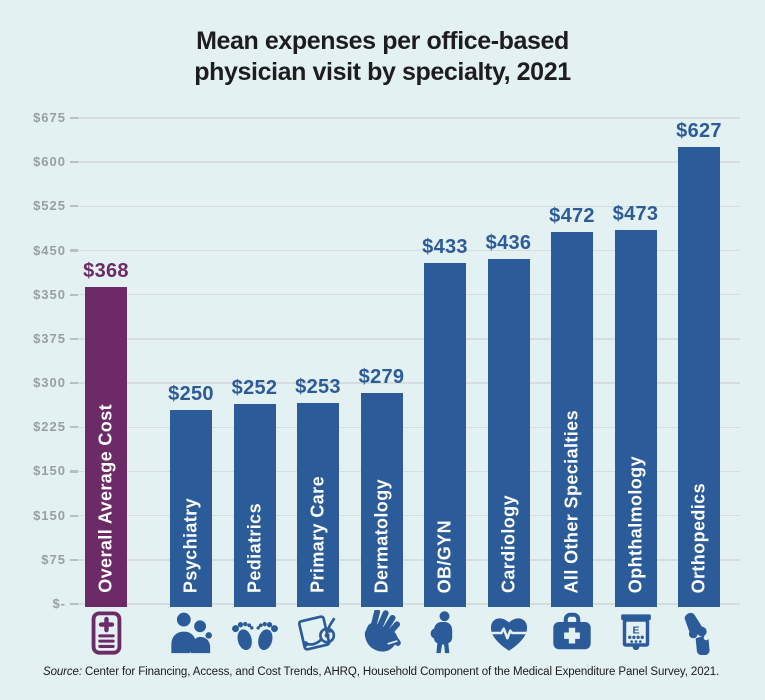 This screenshot has width=765, height=700. I want to click on bar-category-label: Ophthalmology, so click(635, 524).